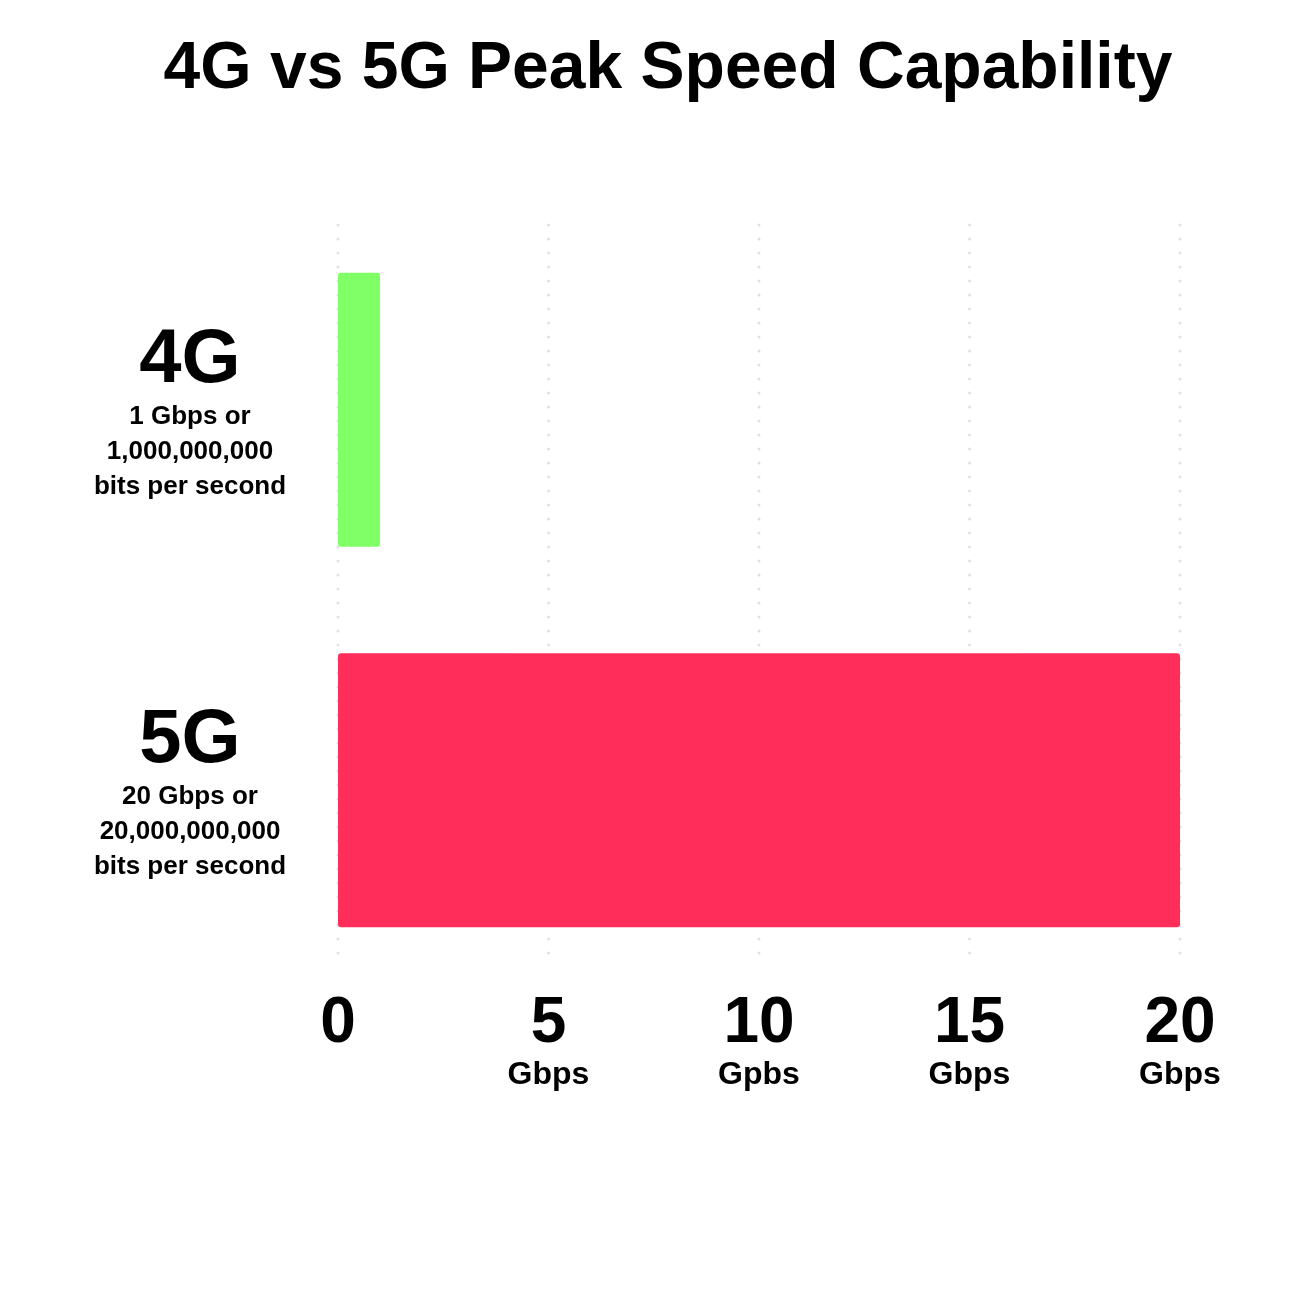 This screenshot has width=1308, height=1315. Describe the element at coordinates (668, 65) in the screenshot. I see `chart-title: 4G vs 5G Peak Speed Capability` at that location.